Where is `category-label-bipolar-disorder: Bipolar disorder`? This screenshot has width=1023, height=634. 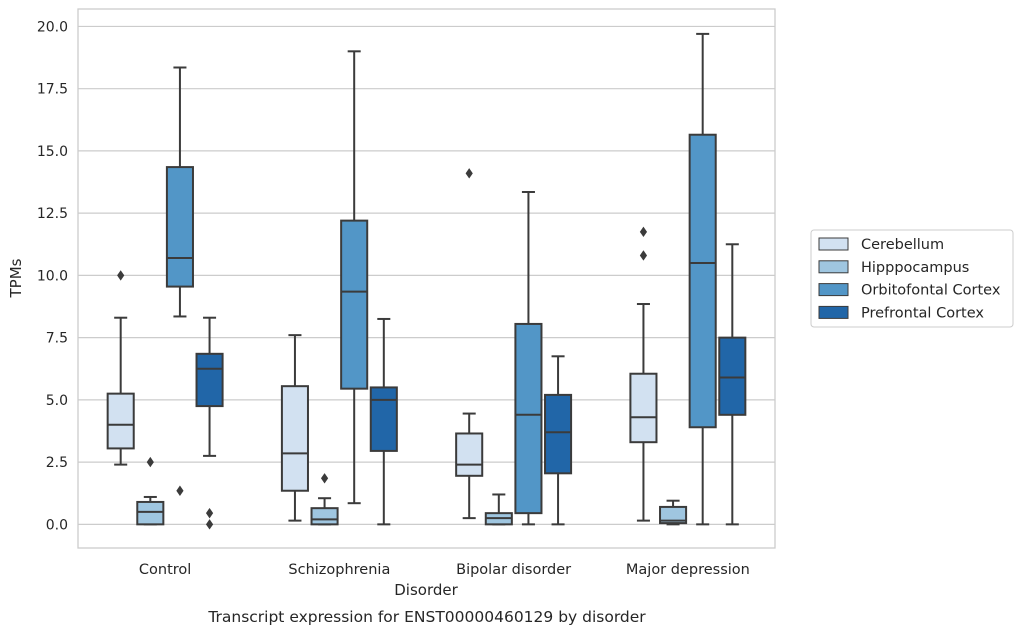 category-label-bipolar-disorder: Bipolar disorder is located at coordinates (513, 570).